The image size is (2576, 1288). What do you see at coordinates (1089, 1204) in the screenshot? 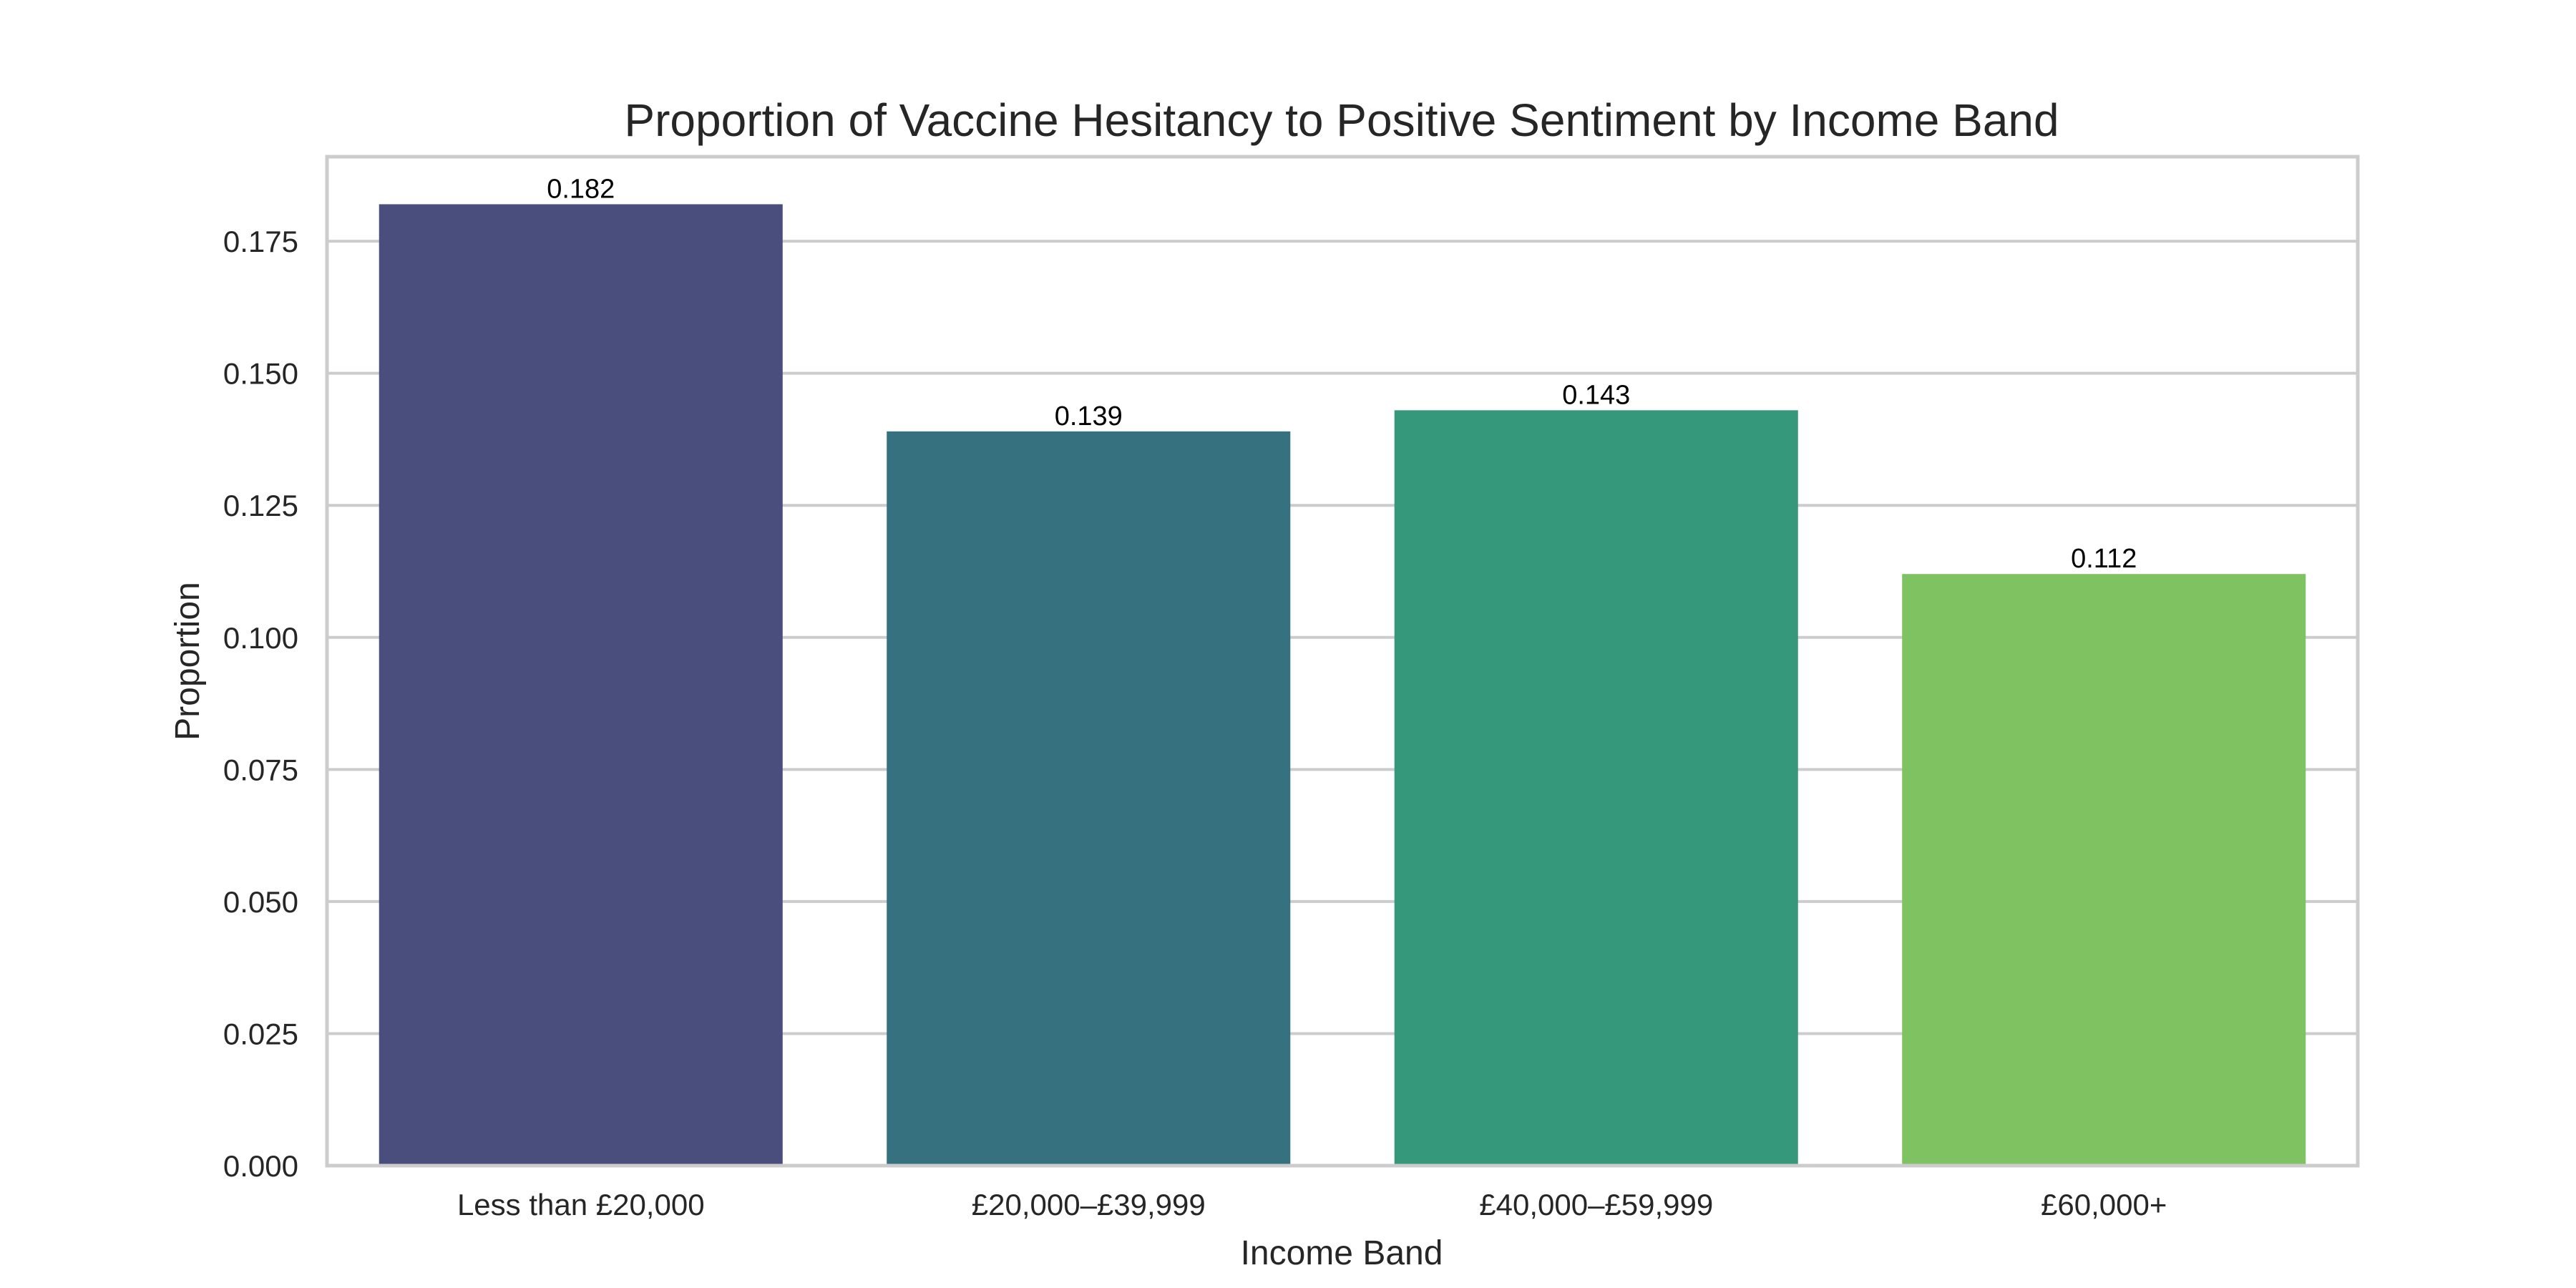
I see `x-tick-label: £20,000–£39,999` at bounding box center [1089, 1204].